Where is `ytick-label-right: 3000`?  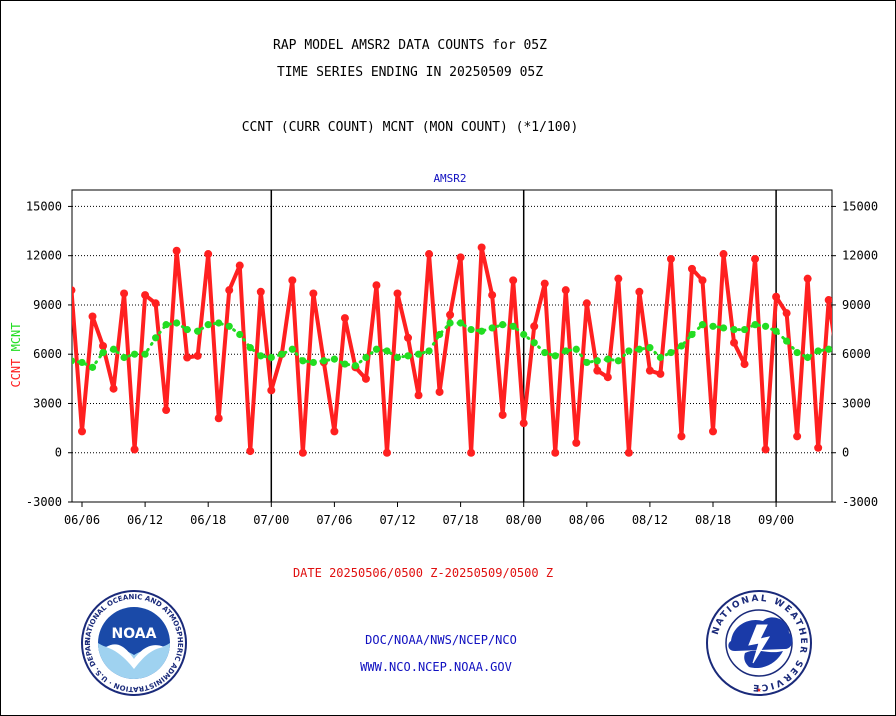
ytick-label-right: 3000 is located at coordinates (856, 403).